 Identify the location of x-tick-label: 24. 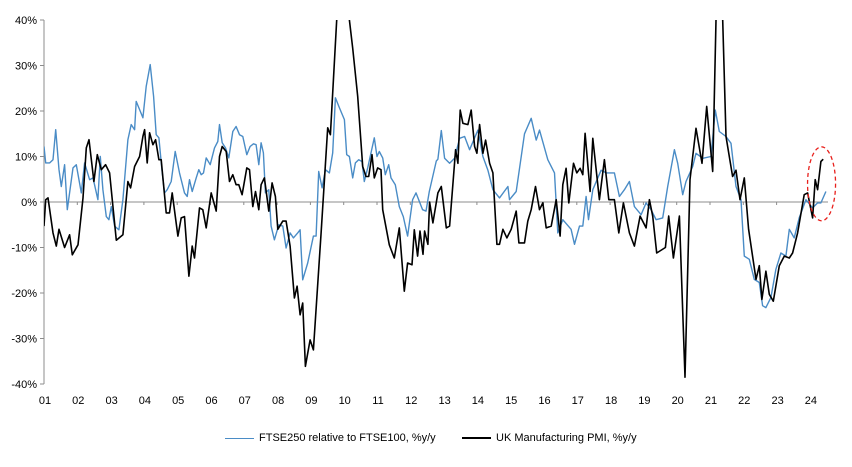
(811, 401).